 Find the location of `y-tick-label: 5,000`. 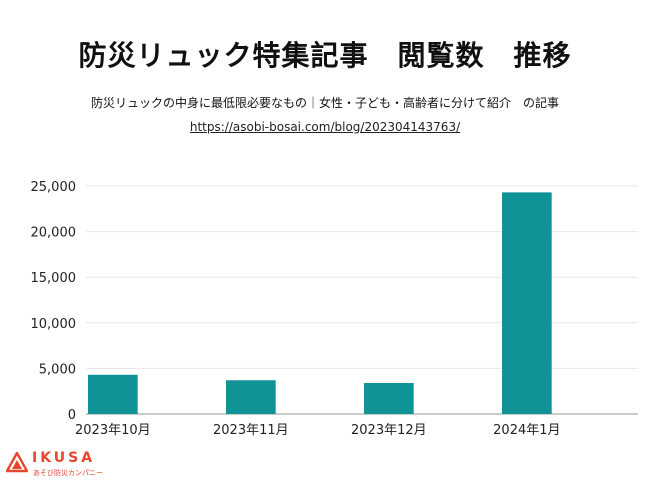

y-tick-label: 5,000 is located at coordinates (57, 369).